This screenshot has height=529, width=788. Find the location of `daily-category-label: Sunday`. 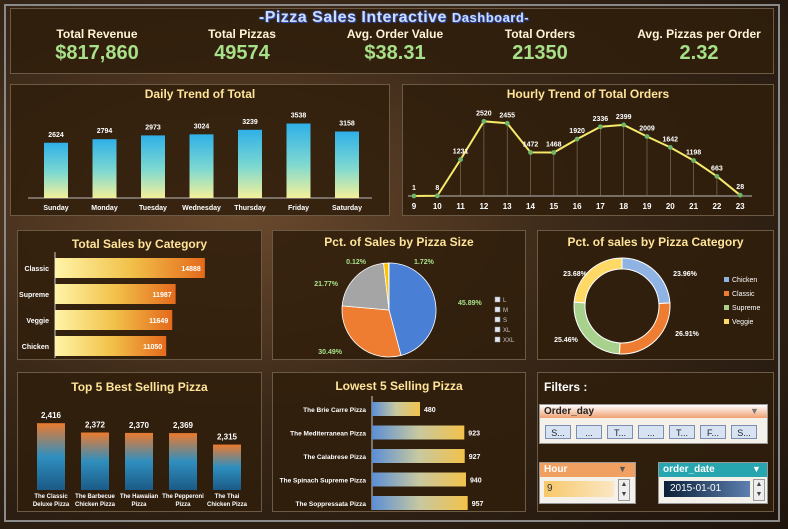

daily-category-label: Sunday is located at coordinates (55, 208).